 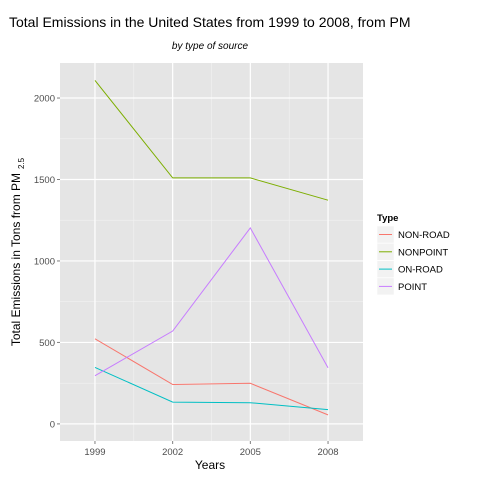 I want to click on y-tick-label: 2000, so click(x=44, y=99).